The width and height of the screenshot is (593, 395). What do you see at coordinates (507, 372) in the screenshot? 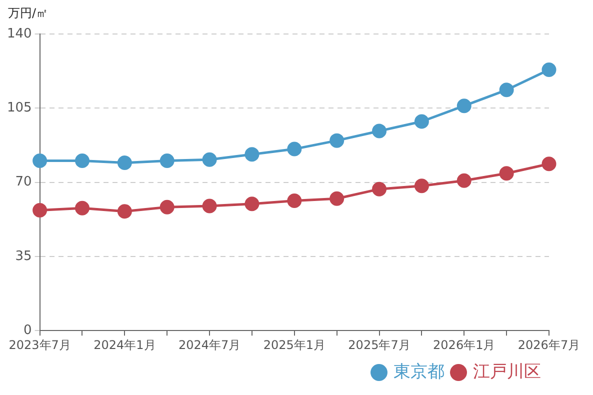
I see `legend-label: 江戸川区` at bounding box center [507, 372].